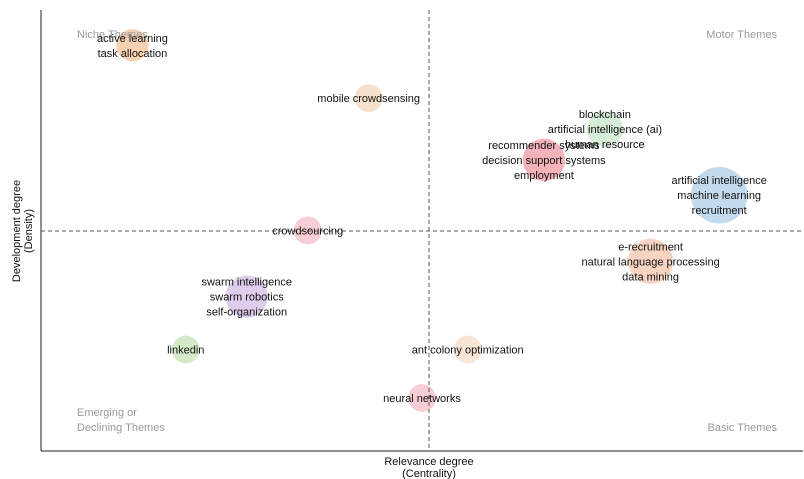 This screenshot has height=479, width=804. Describe the element at coordinates (544, 176) in the screenshot. I see `cluster-label: employment` at that location.